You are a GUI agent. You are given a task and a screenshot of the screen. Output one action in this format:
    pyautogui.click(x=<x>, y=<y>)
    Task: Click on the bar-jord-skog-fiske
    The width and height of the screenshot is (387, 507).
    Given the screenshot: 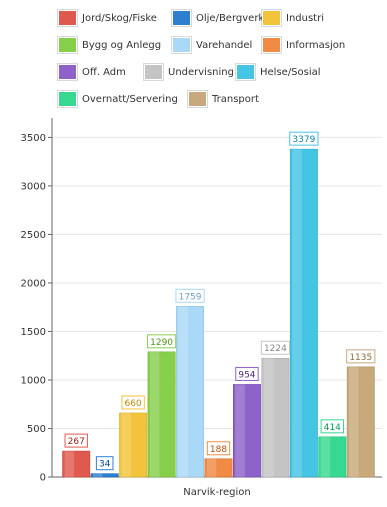 What is the action you would take?
    pyautogui.click(x=76, y=464)
    